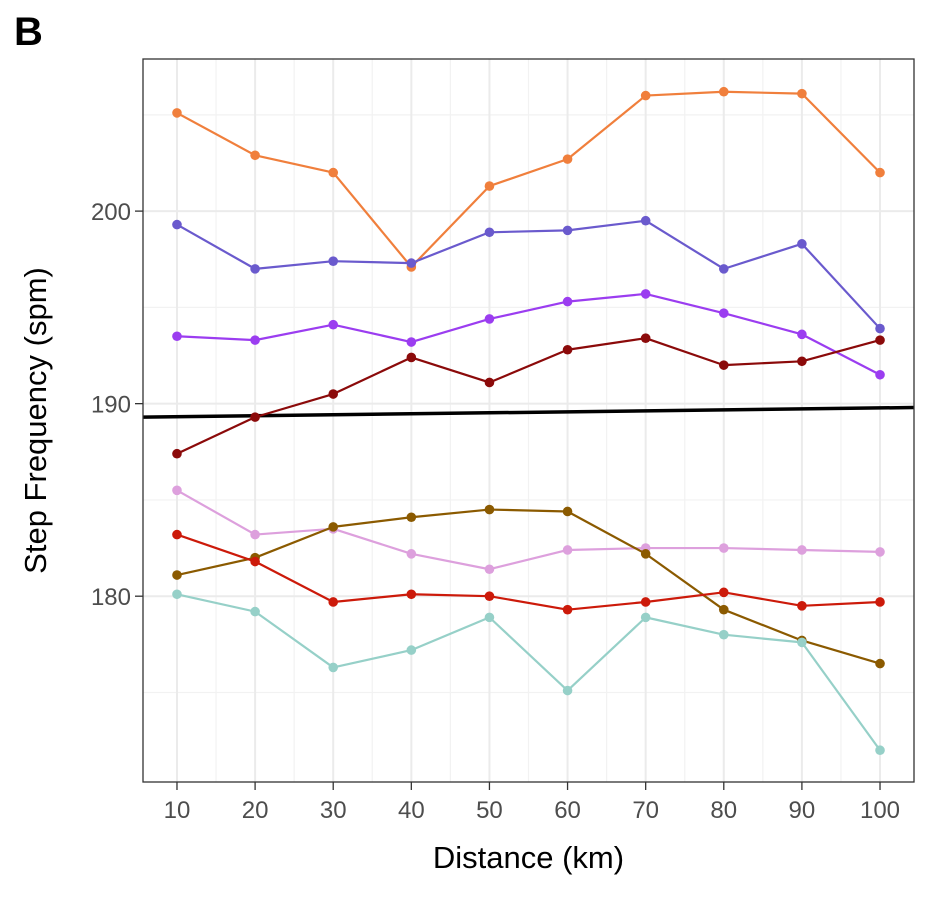 The image size is (935, 902). What do you see at coordinates (645, 810) in the screenshot?
I see `x-tick-label: 70` at bounding box center [645, 810].